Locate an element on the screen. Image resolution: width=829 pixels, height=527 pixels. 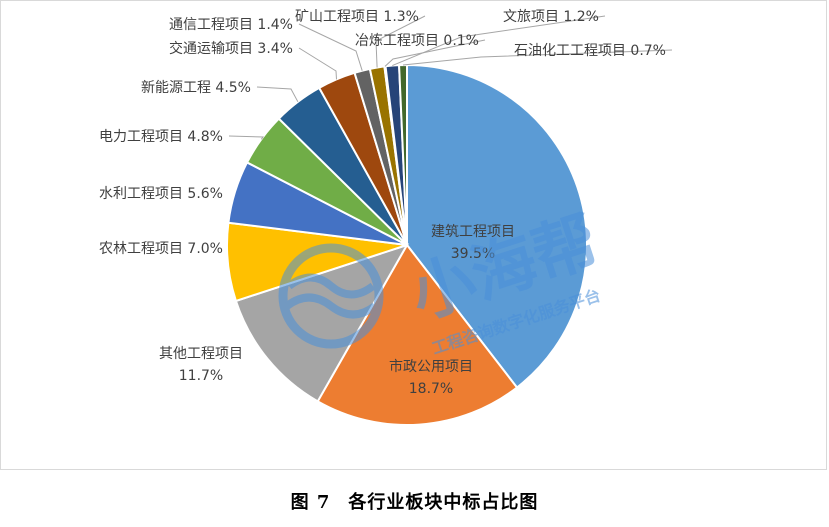
slice-label-1: 建筑工程项目 is located at coordinates (473, 232).